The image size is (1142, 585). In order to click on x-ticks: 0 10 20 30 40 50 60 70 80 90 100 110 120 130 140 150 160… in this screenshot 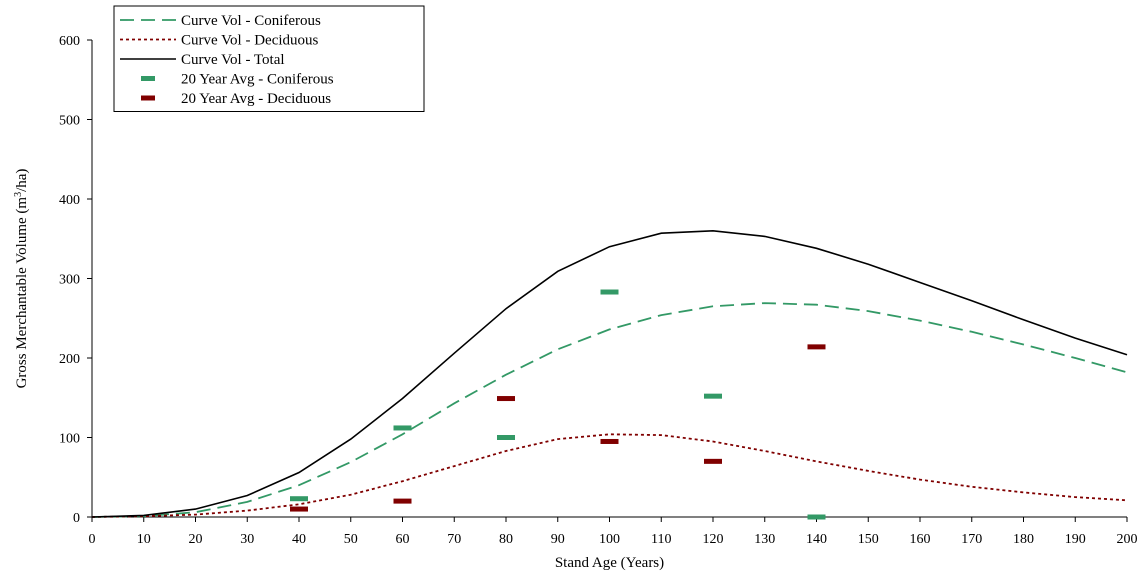, I will do `click(613, 532)`.